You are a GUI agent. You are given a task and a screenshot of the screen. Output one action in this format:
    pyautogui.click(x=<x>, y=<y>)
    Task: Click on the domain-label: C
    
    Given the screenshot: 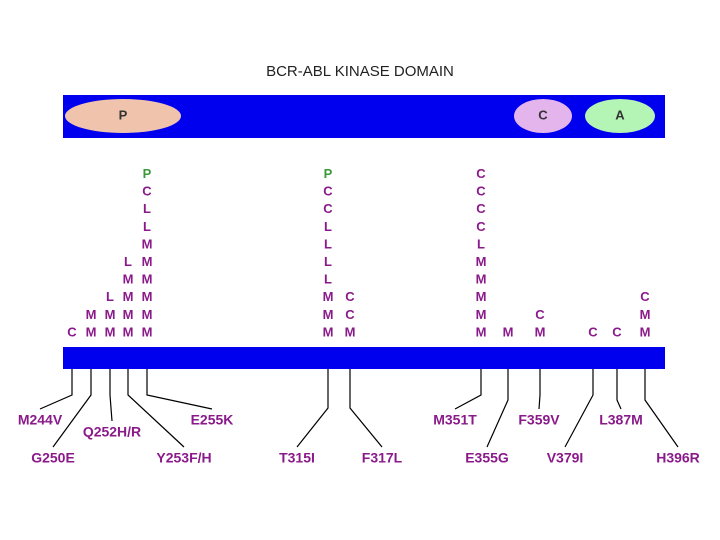 What is the action you would take?
    pyautogui.click(x=543, y=114)
    